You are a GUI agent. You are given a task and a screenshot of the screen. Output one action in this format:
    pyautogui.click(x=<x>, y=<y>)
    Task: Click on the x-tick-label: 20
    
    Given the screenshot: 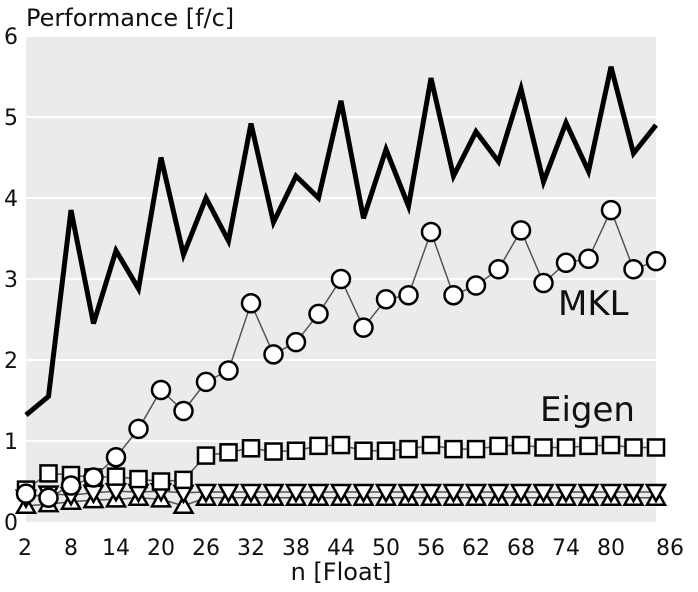 What is the action you would take?
    pyautogui.click(x=161, y=548)
    